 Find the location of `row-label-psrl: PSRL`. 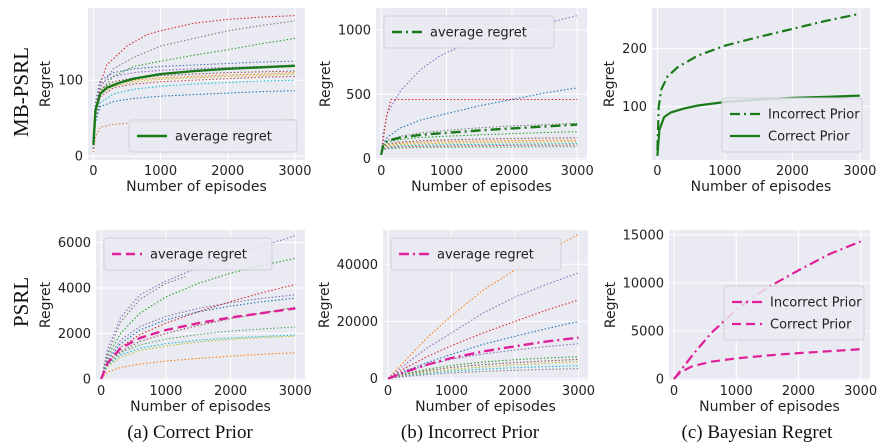

row-label-psrl: PSRL is located at coordinates (21, 302).